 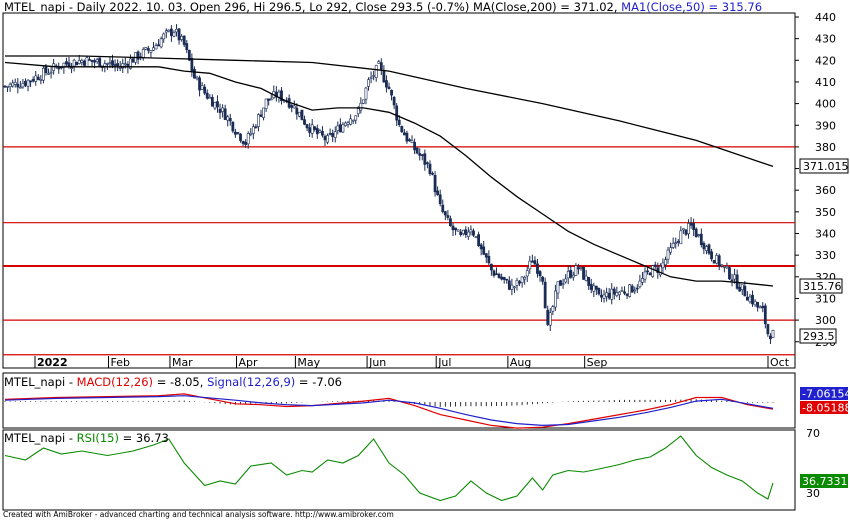 I want to click on rsi-header-prefix: MTEL_napi -, so click(x=40, y=438).